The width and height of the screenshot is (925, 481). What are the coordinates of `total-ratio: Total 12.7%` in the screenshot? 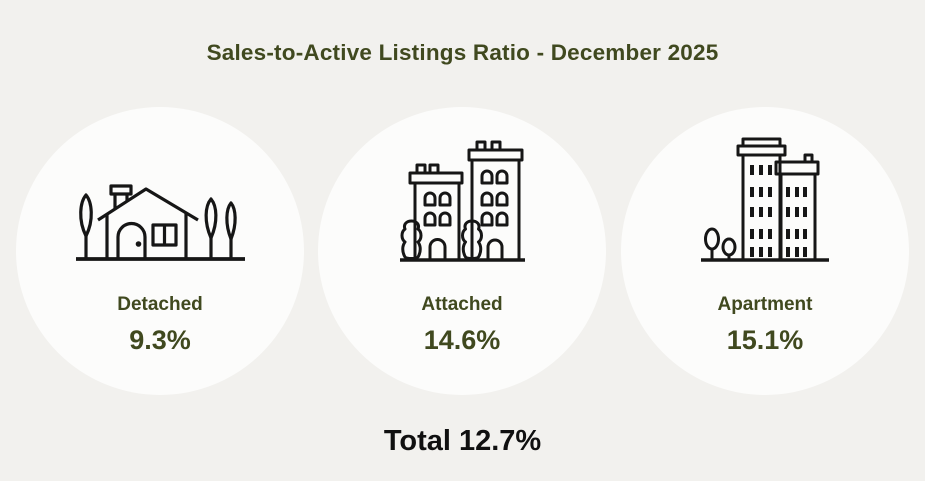 It's located at (462, 441).